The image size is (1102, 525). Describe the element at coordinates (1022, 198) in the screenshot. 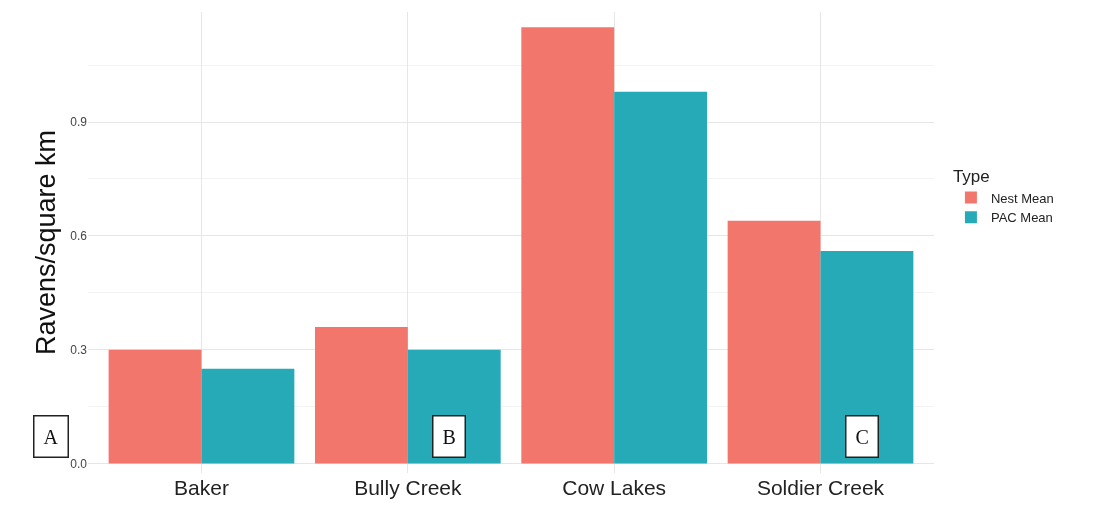

I see `legend-label: Nest Mean` at that location.